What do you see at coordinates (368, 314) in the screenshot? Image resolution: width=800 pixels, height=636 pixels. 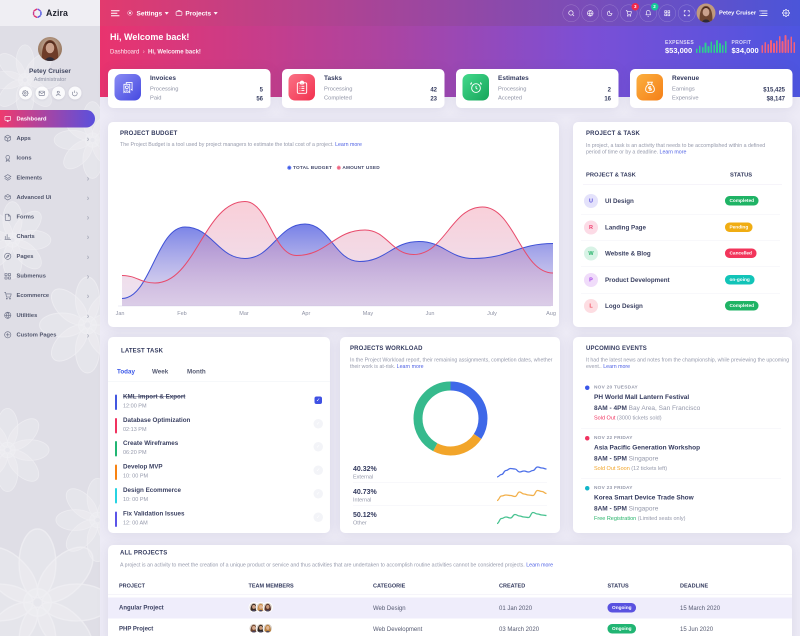 I see `svg-text: May` at bounding box center [368, 314].